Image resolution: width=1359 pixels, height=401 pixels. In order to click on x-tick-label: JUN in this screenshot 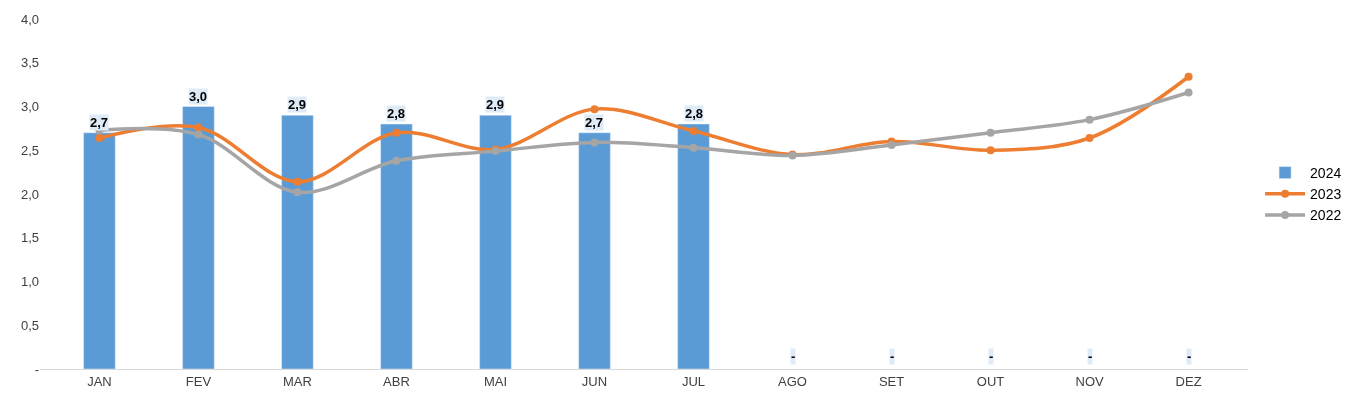, I will do `click(594, 381)`.